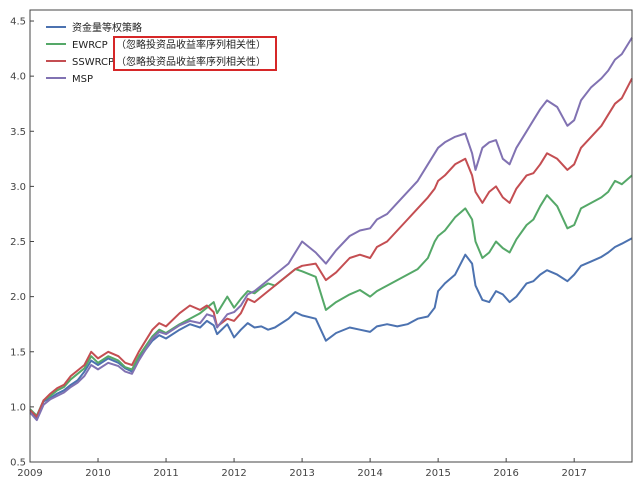  I want to click on x-tick-label: 2010, so click(97, 473).